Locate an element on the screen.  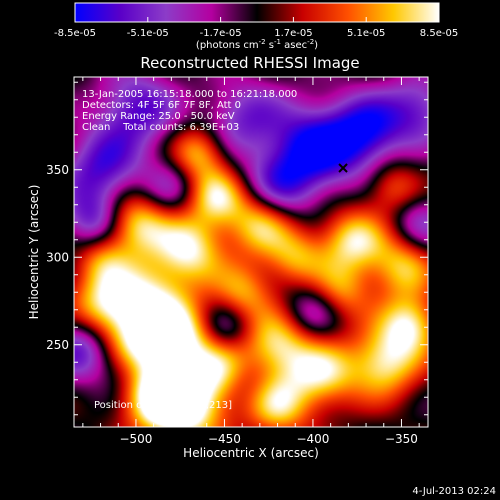
annotation-time: 13-Jan-2005 16:15:18.000 to 16:21:18.000 is located at coordinates (189, 94).